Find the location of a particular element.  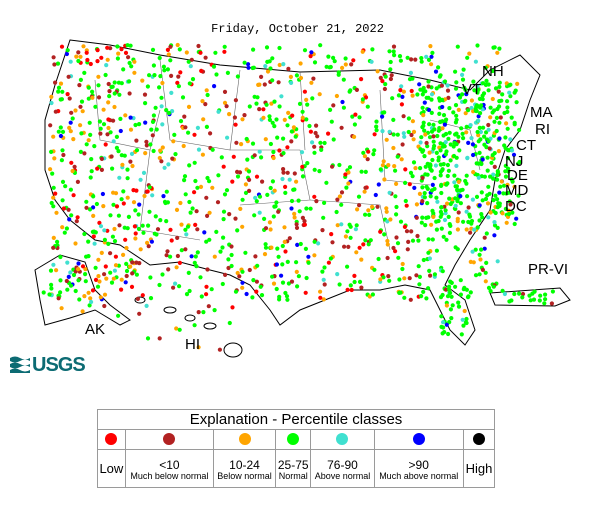

state-label-ma: MA is located at coordinates (541, 112).